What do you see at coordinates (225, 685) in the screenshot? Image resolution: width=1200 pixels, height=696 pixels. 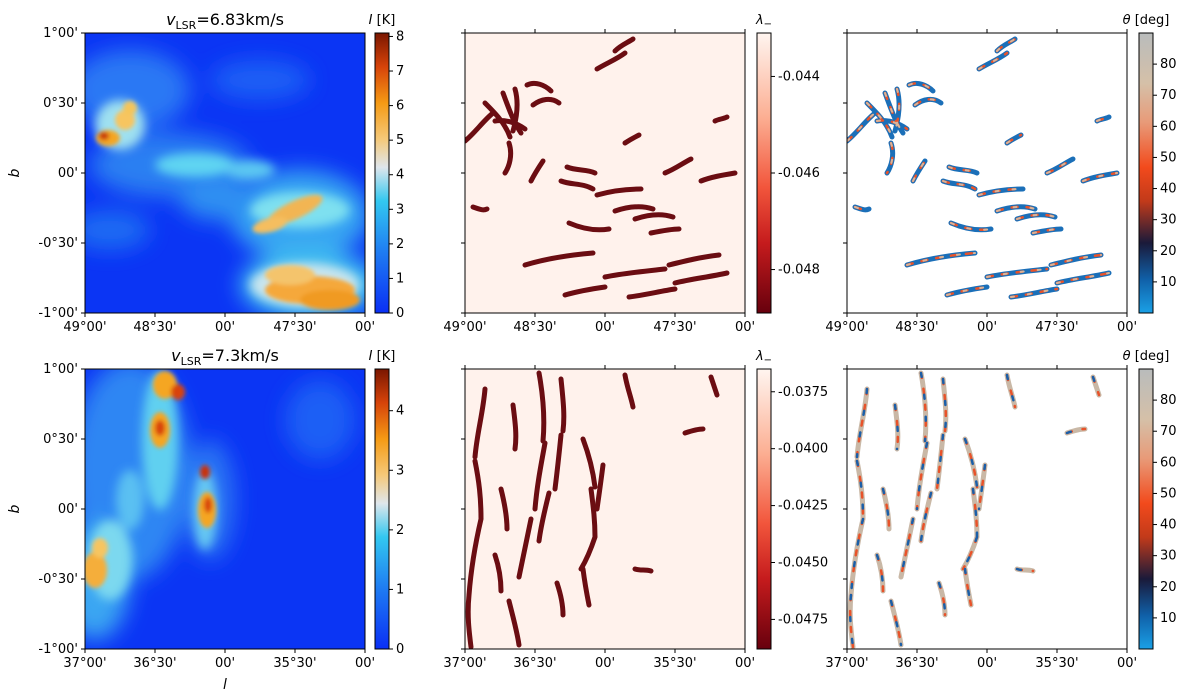 I see `x-axis-label: l` at bounding box center [225, 685].